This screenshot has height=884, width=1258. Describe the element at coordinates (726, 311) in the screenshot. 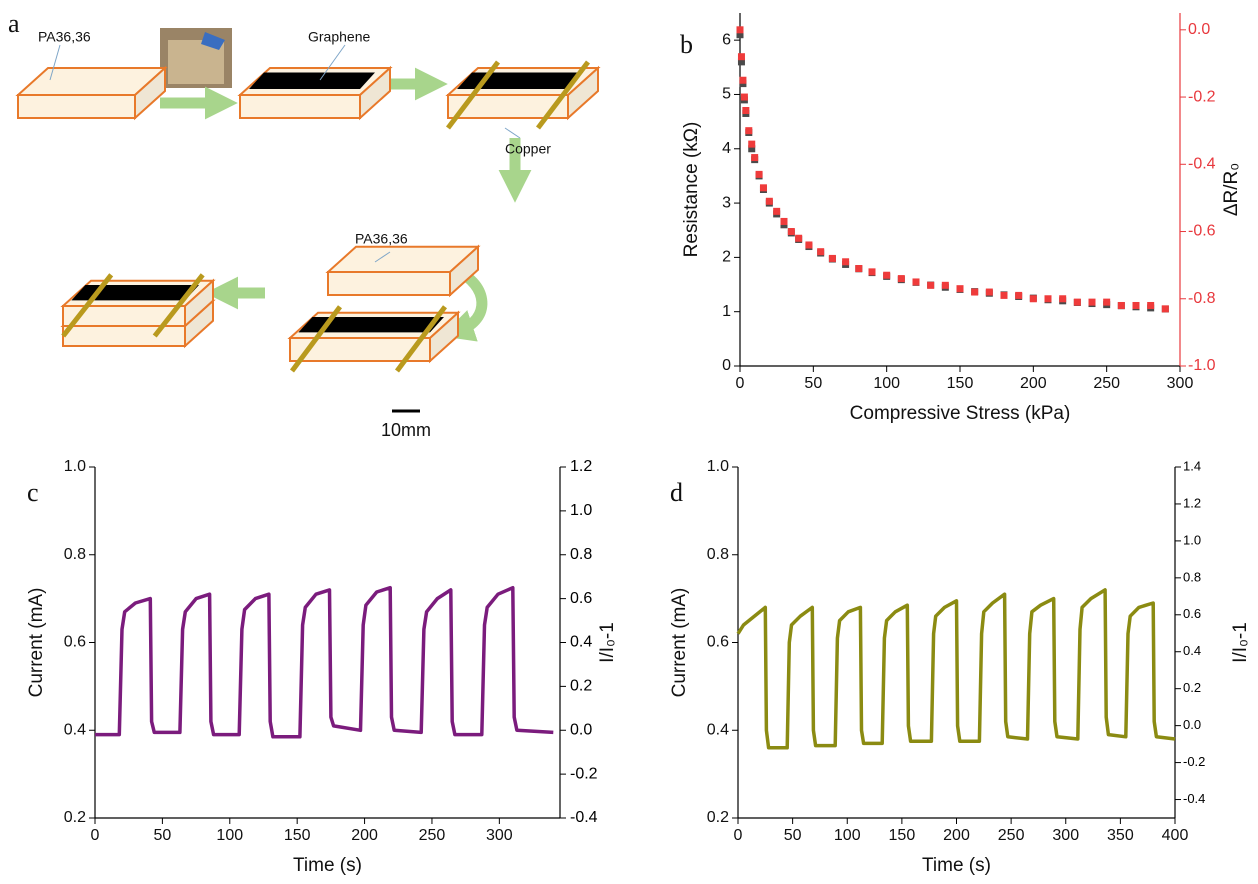

I see `y-tick-label: 1` at that location.